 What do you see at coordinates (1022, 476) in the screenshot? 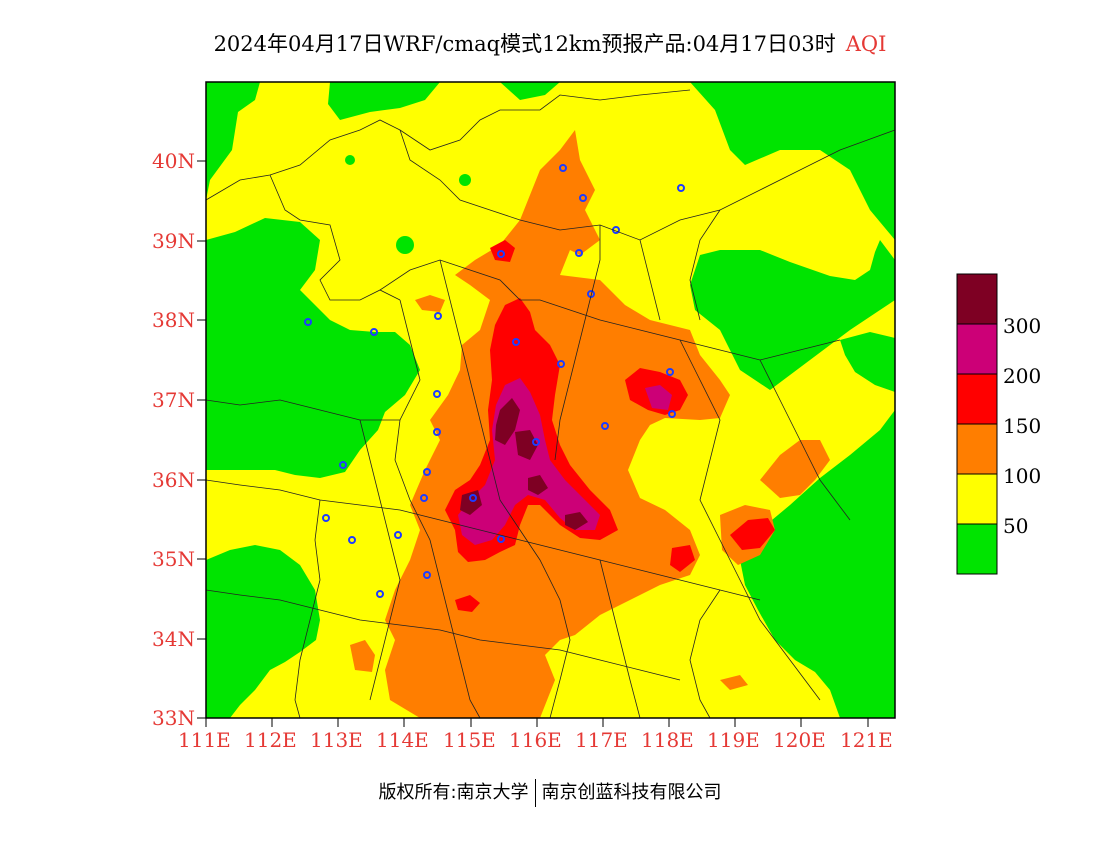
I see `legend-label-100: 100` at bounding box center [1022, 476].